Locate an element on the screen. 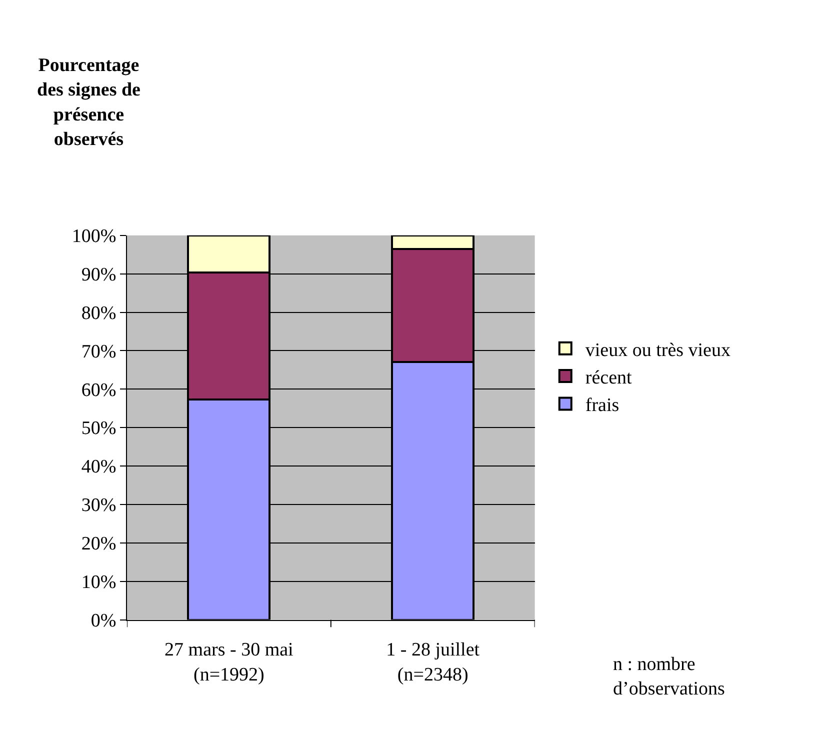  text: n : nombre d’observations is located at coordinates (669, 677).